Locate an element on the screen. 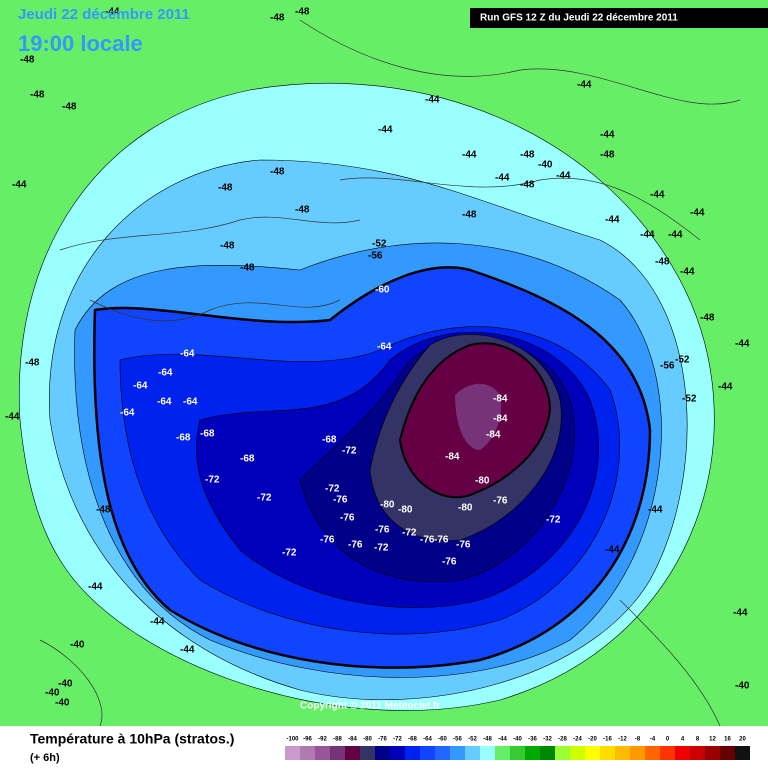 The image size is (768, 773). scale-label: 20 is located at coordinates (742, 740).